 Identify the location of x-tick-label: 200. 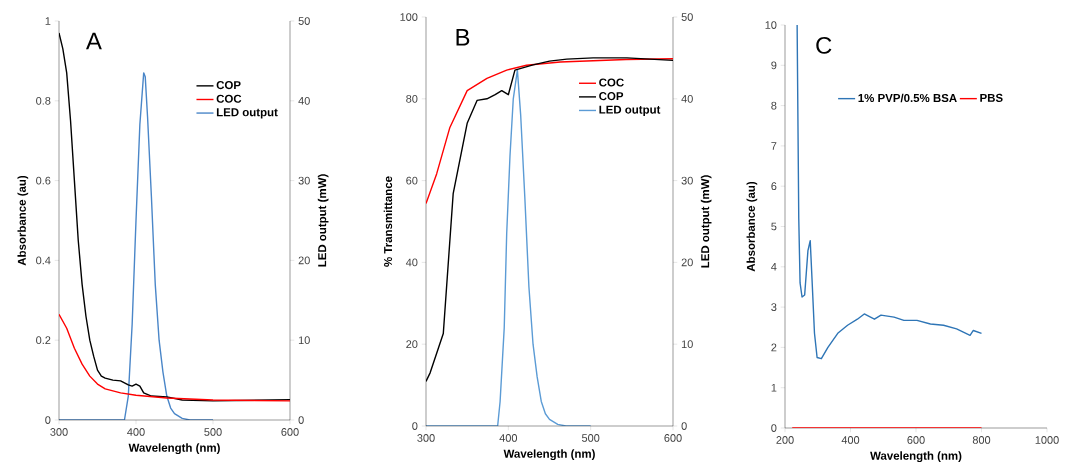
(785, 440).